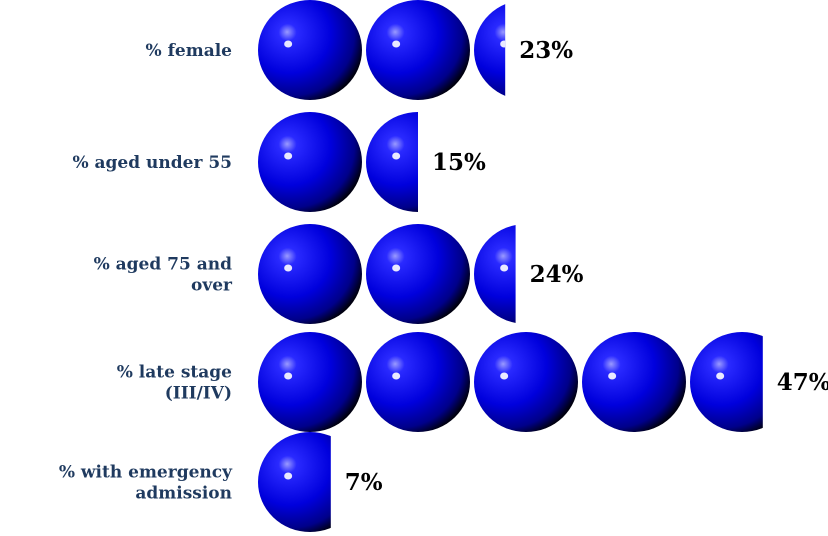  What do you see at coordinates (802, 382) in the screenshot?
I see `data-label: 47%` at bounding box center [802, 382].